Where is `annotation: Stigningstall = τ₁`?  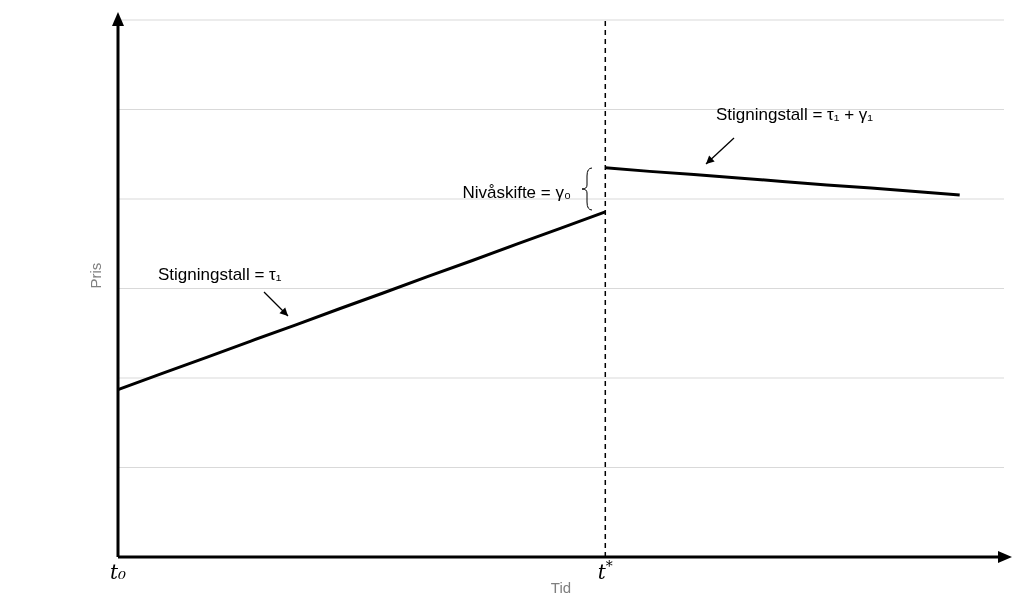 annotation: Stigningstall = τ₁ is located at coordinates (220, 274).